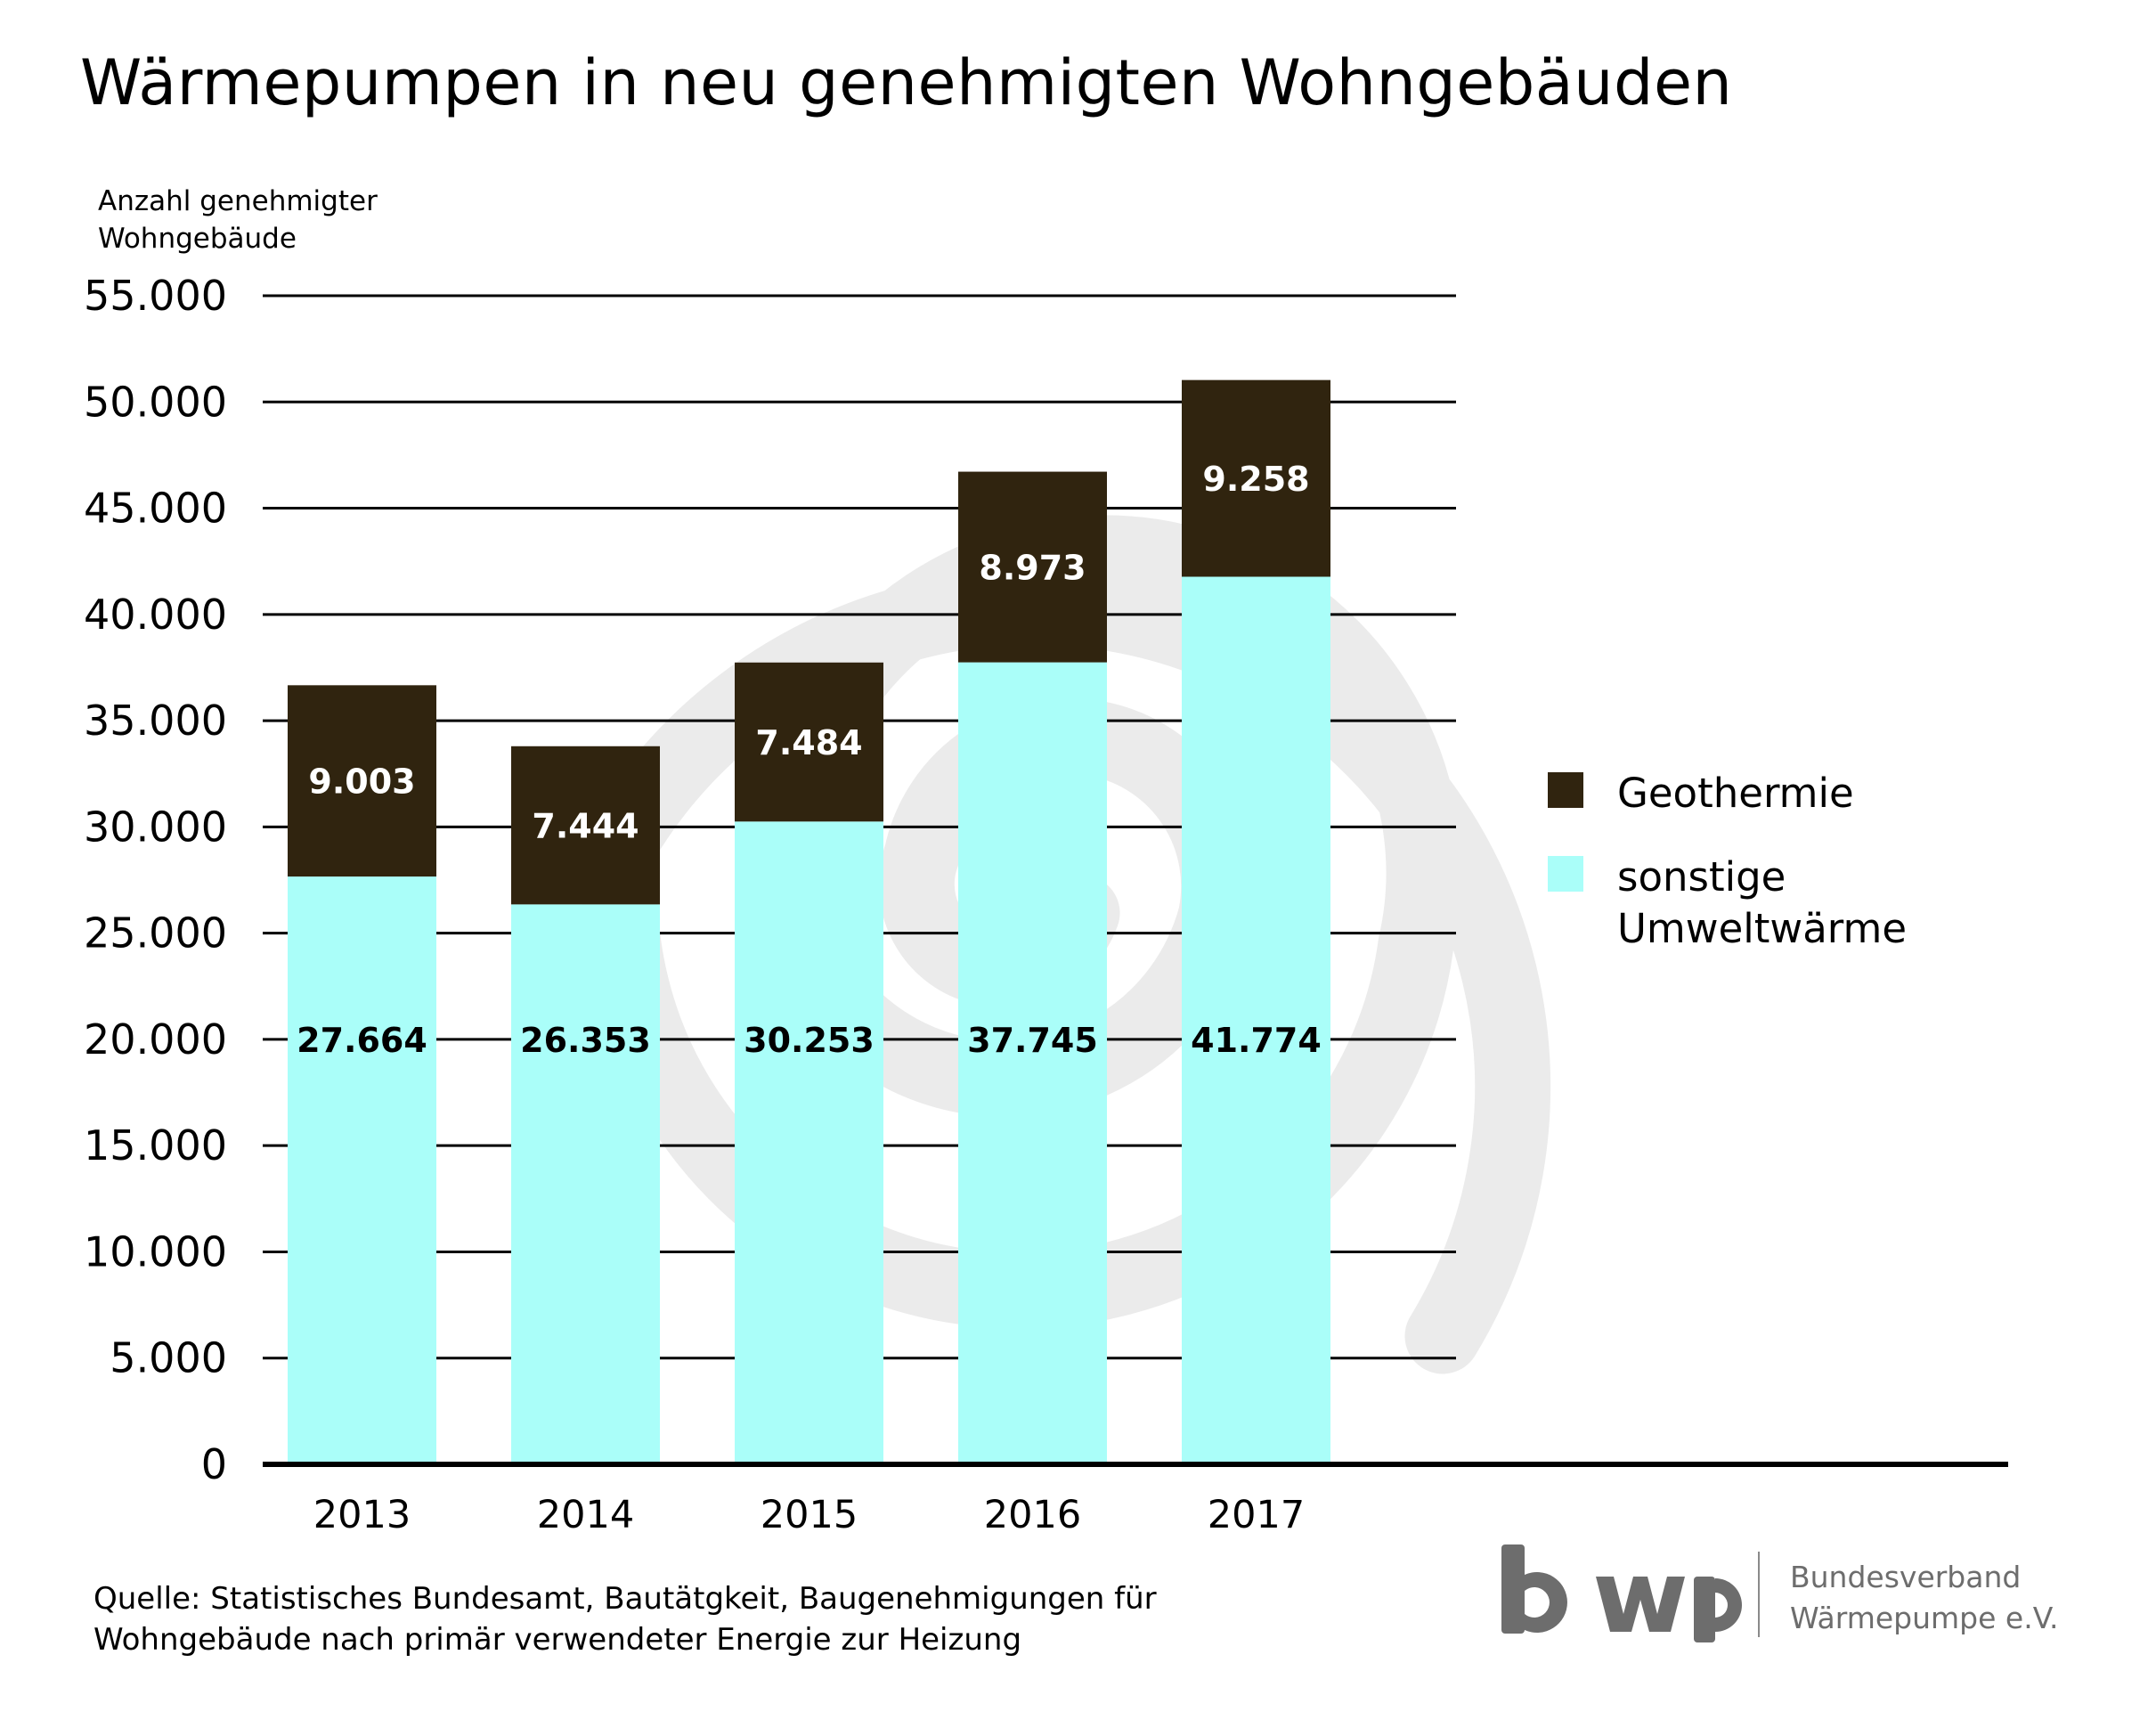 The width and height of the screenshot is (2156, 1736). Describe the element at coordinates (155, 721) in the screenshot. I see `y-tick-label: 35.000` at that location.